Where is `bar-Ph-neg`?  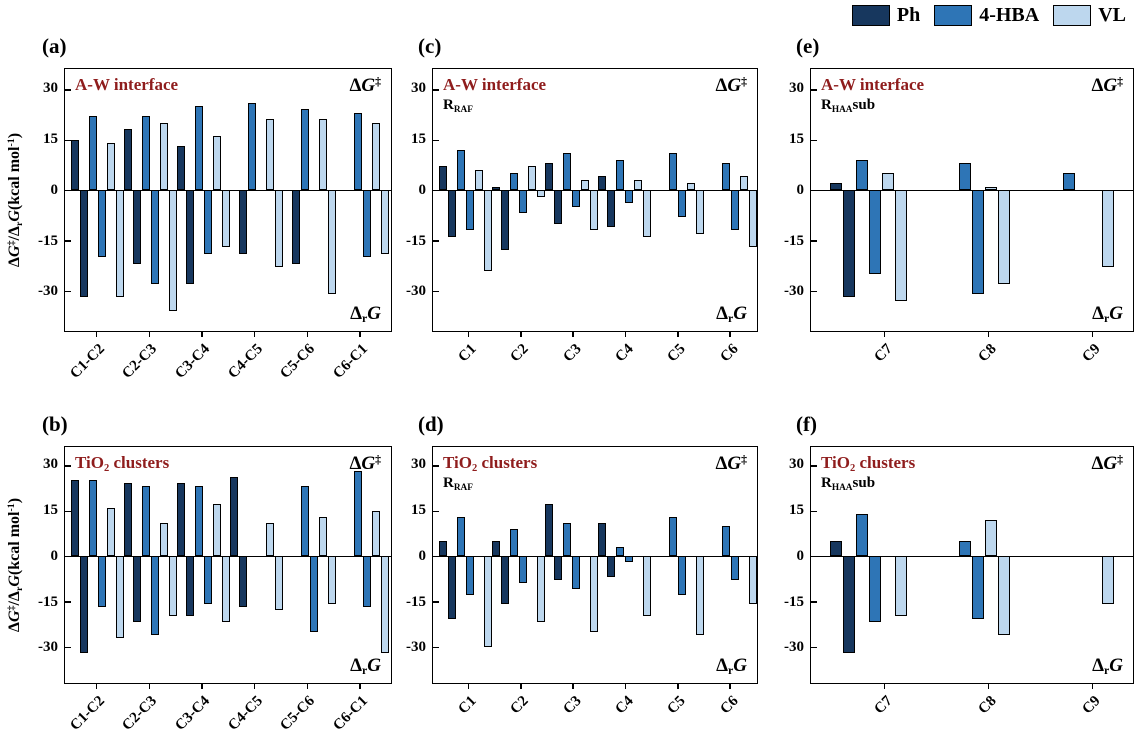
bar-Ph-neg is located at coordinates (84, 604).